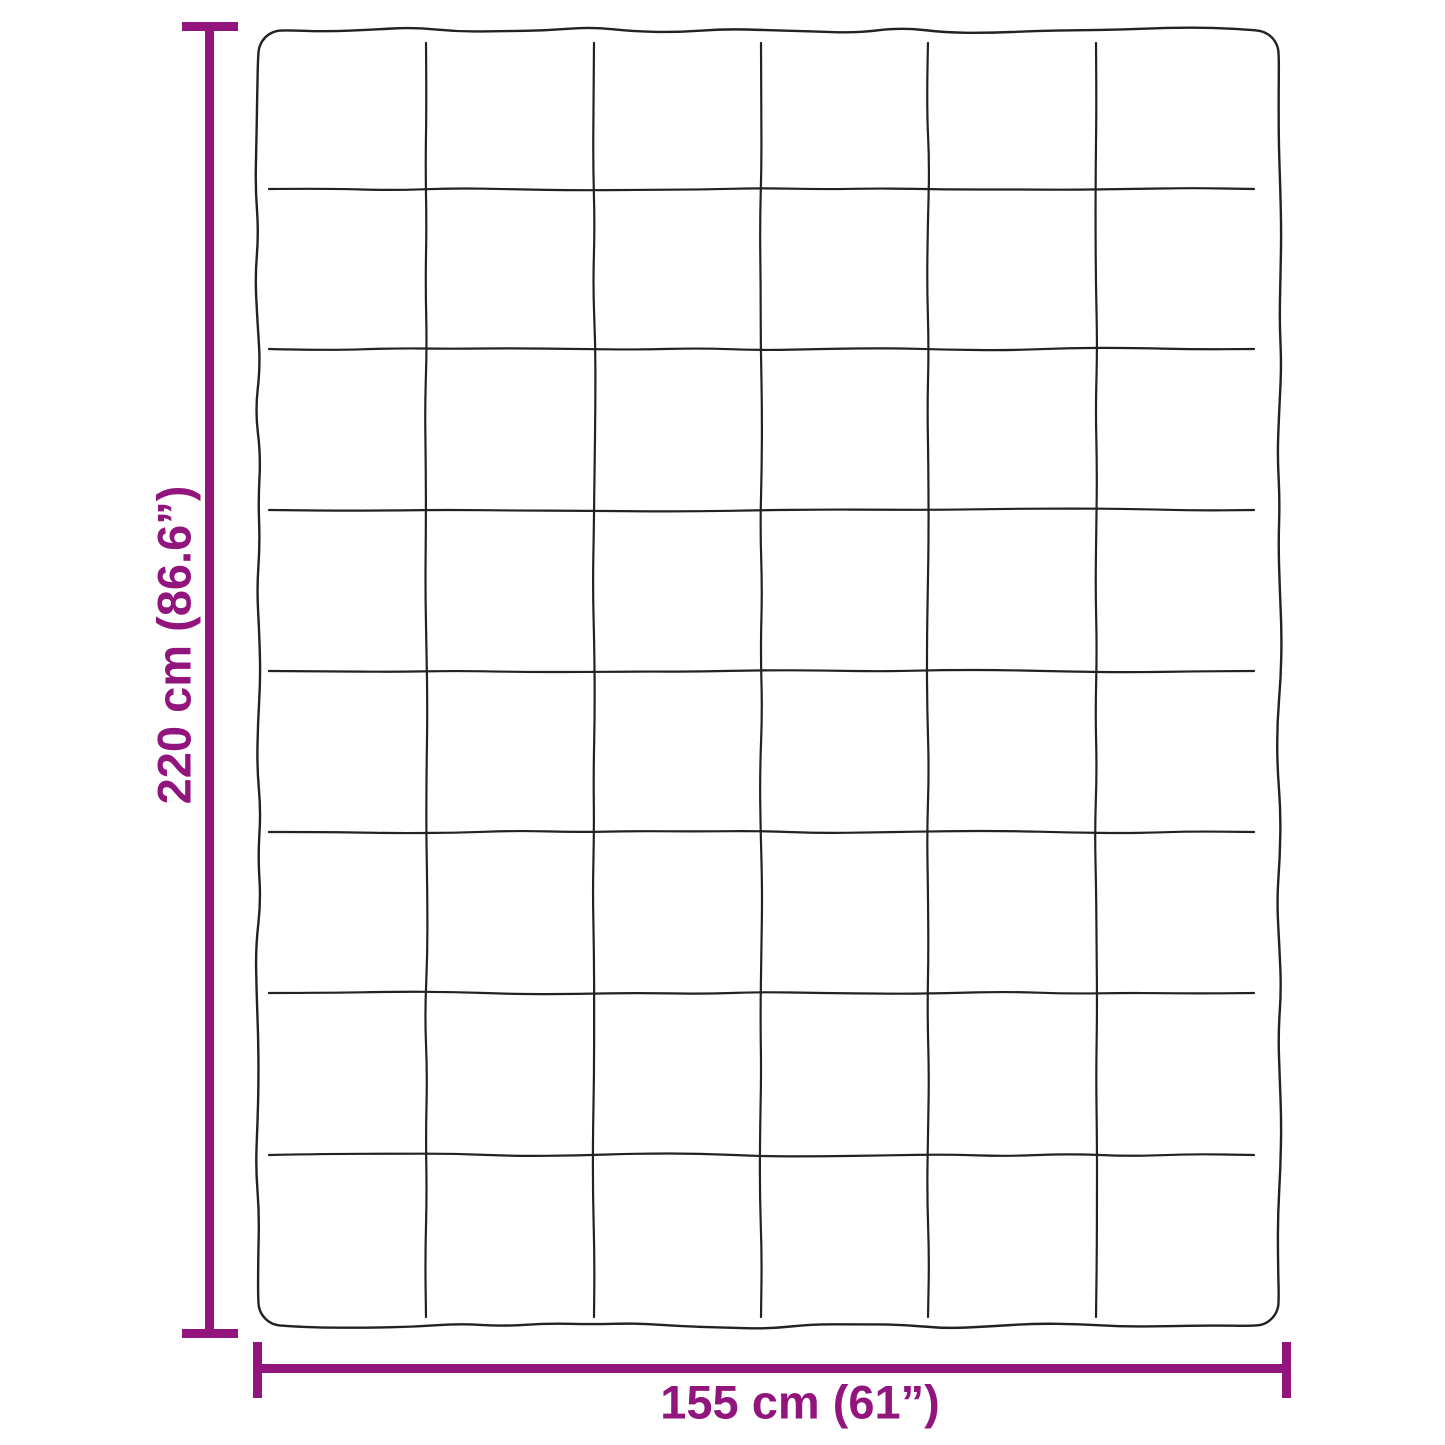 The height and width of the screenshot is (1445, 1445). I want to click on width-dimension-left-cap, so click(257, 1370).